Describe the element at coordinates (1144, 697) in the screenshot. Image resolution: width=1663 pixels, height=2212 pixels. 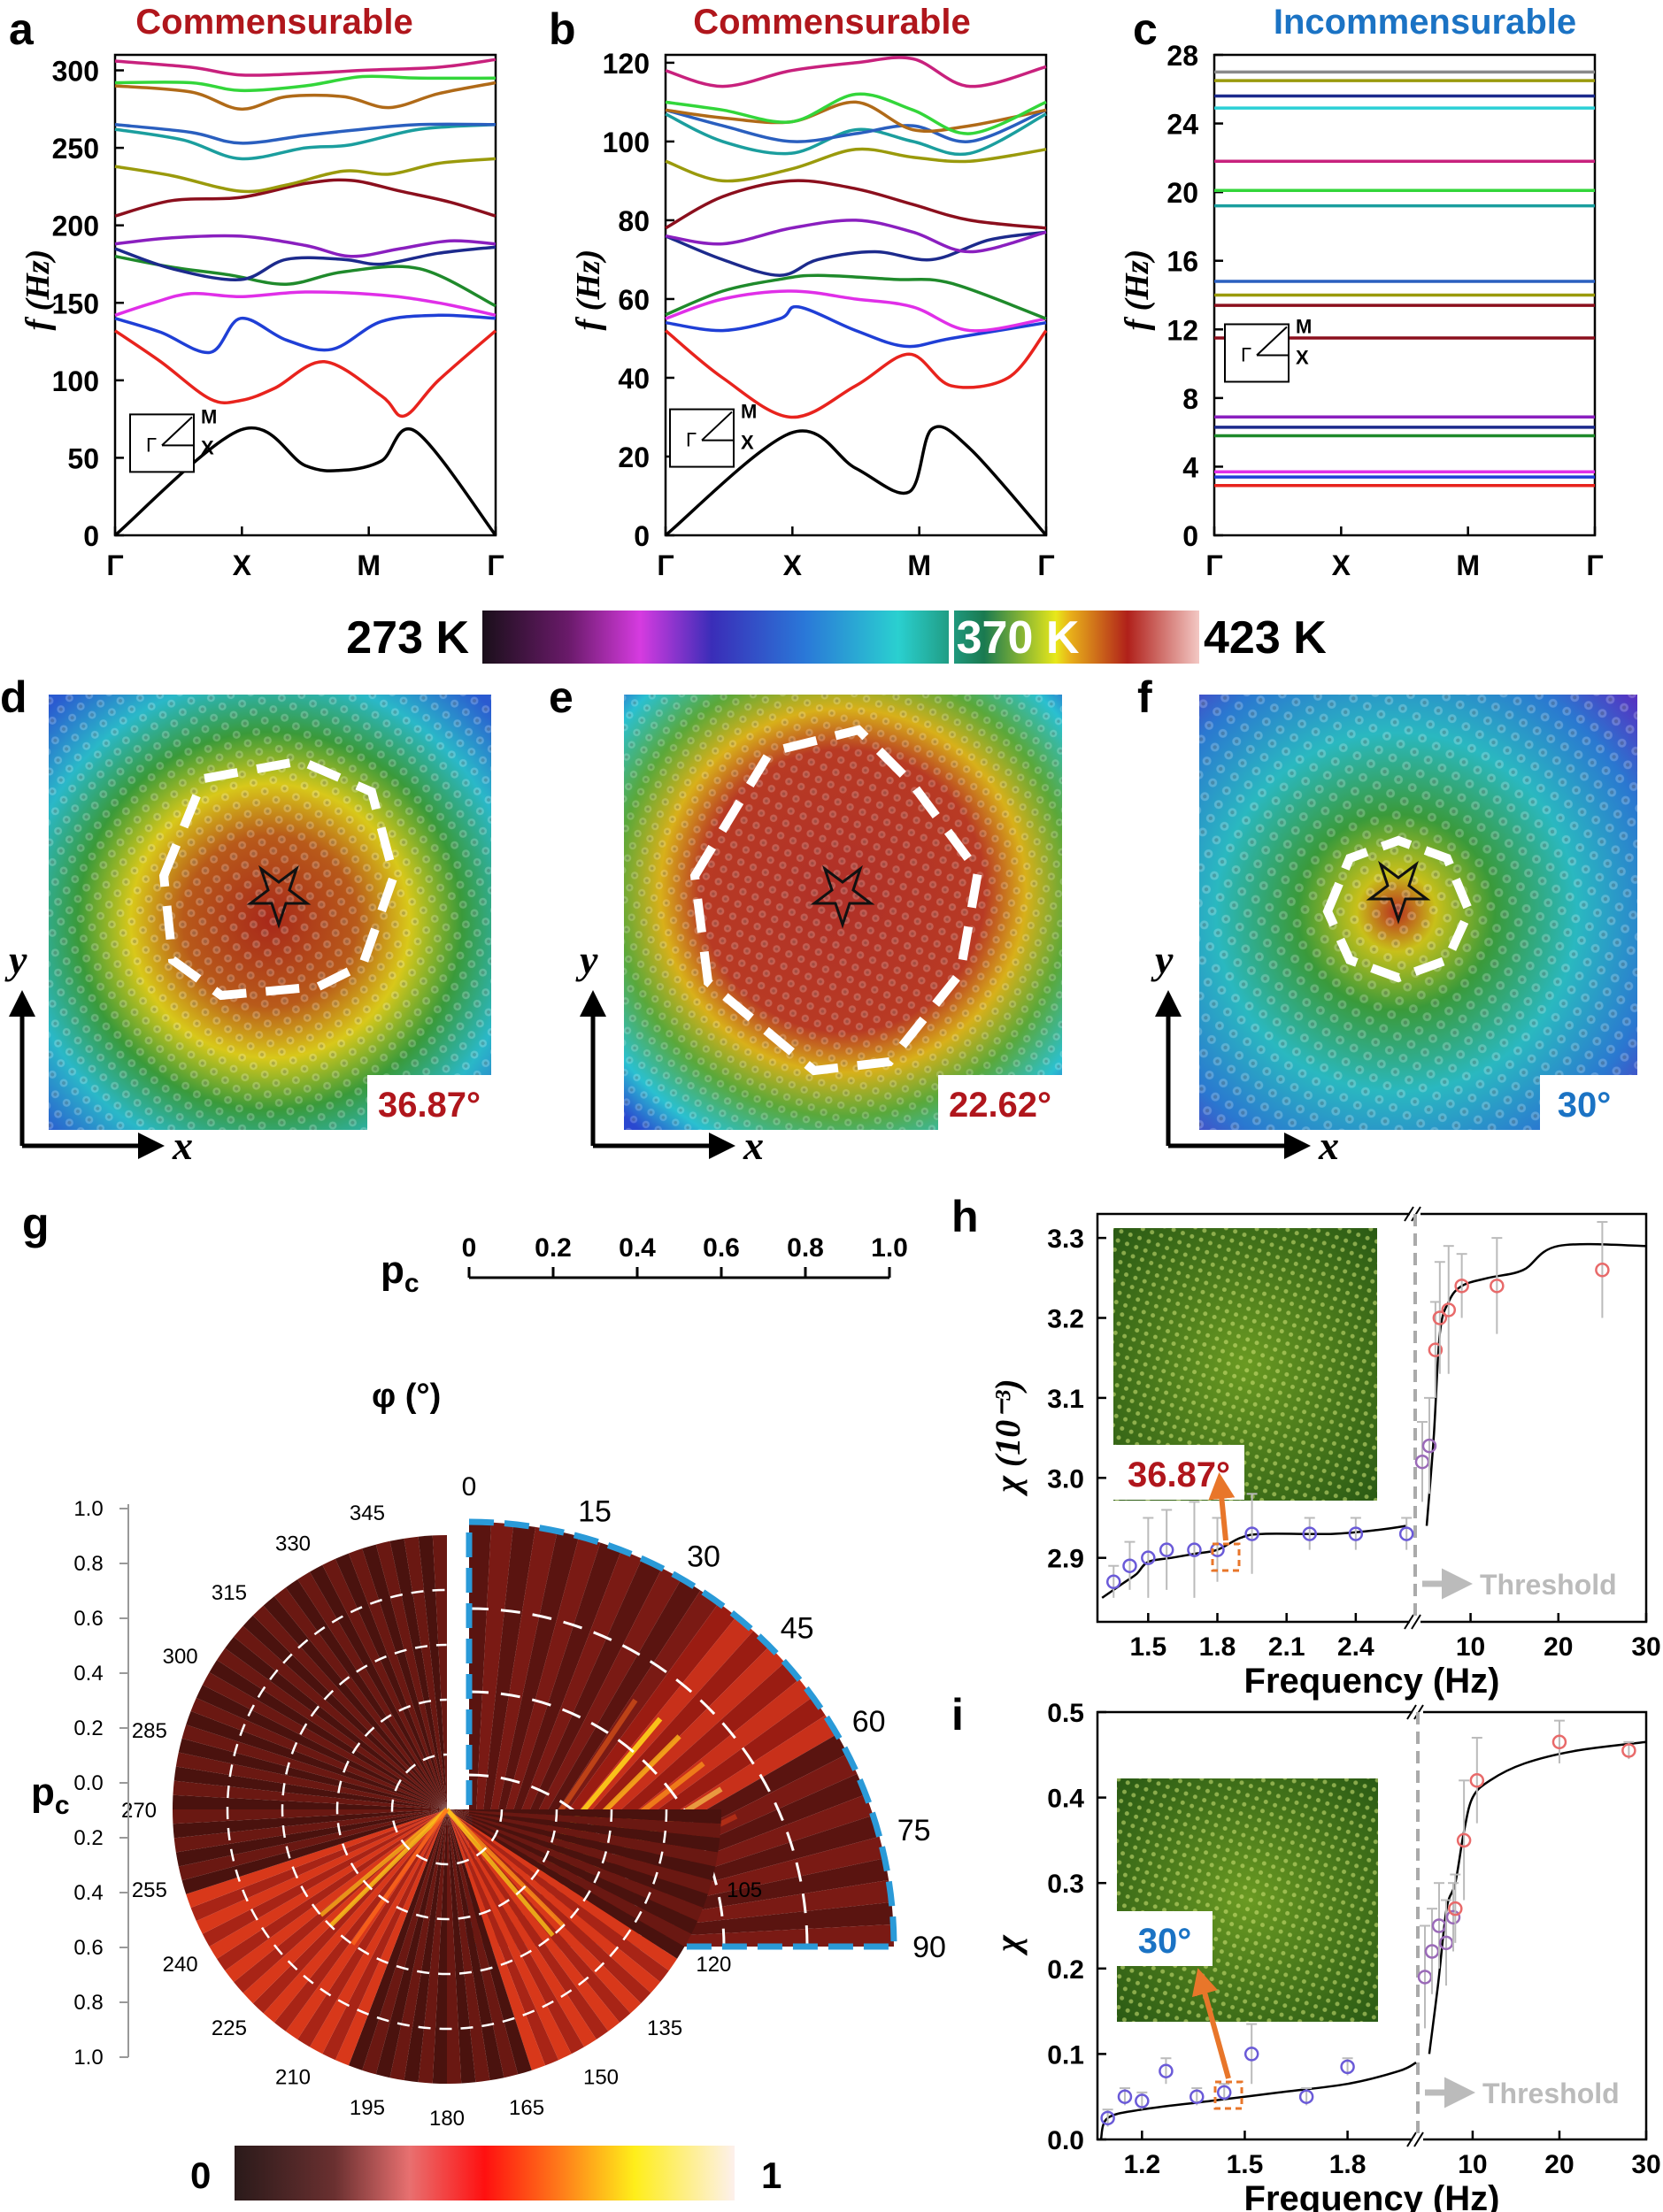
I see `panel-letter-f: f` at that location.